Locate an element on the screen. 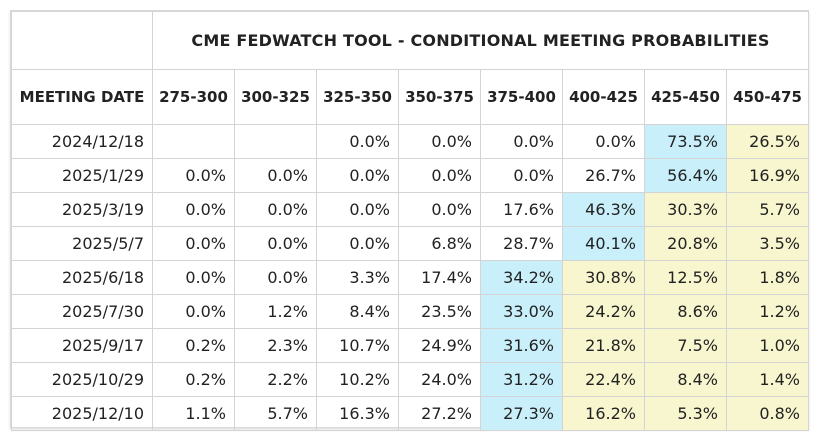  probability-cell: 31.6% is located at coordinates (521, 345).